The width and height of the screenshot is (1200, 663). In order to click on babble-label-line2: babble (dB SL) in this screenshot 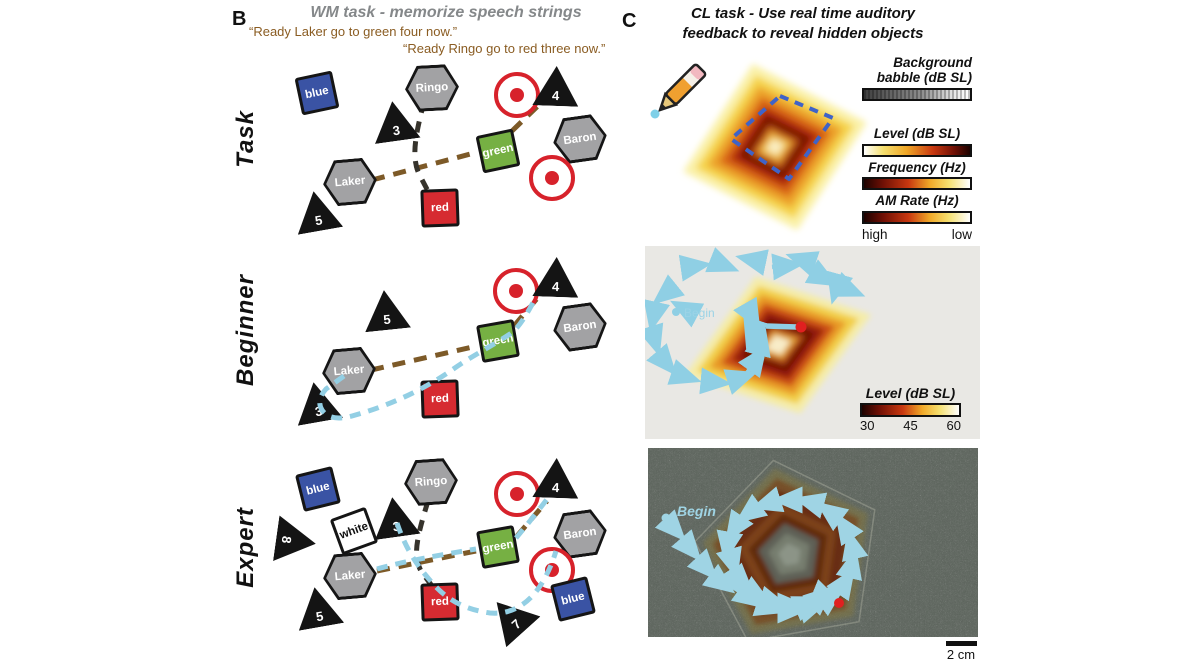, I will do `click(924, 77)`.